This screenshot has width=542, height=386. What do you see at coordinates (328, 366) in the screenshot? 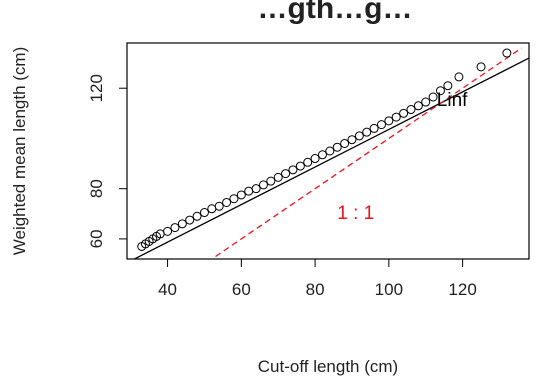
I see `x-axis-title: Cut-off length (cm)` at bounding box center [328, 366].